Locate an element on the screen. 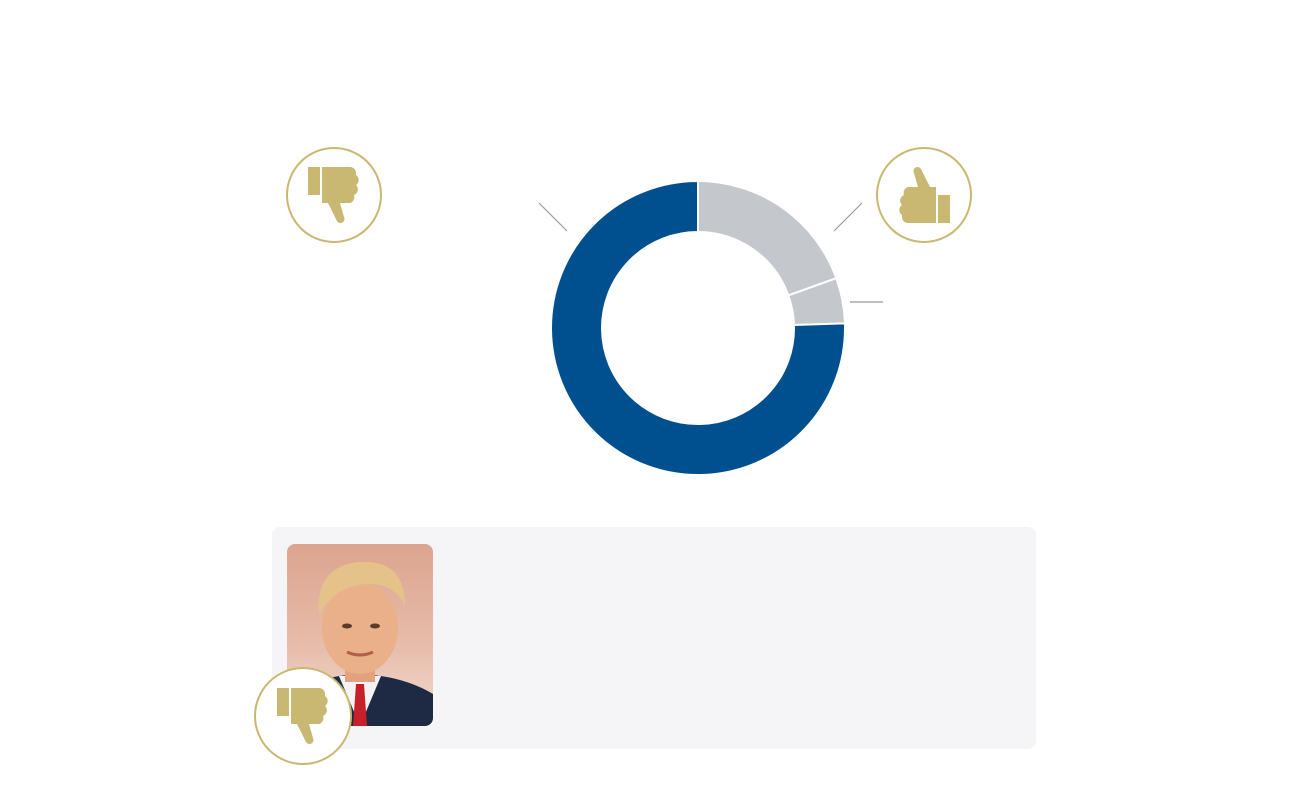 Image resolution: width=1290 pixels, height=796 pixels. leader-line-approve is located at coordinates (848, 217).